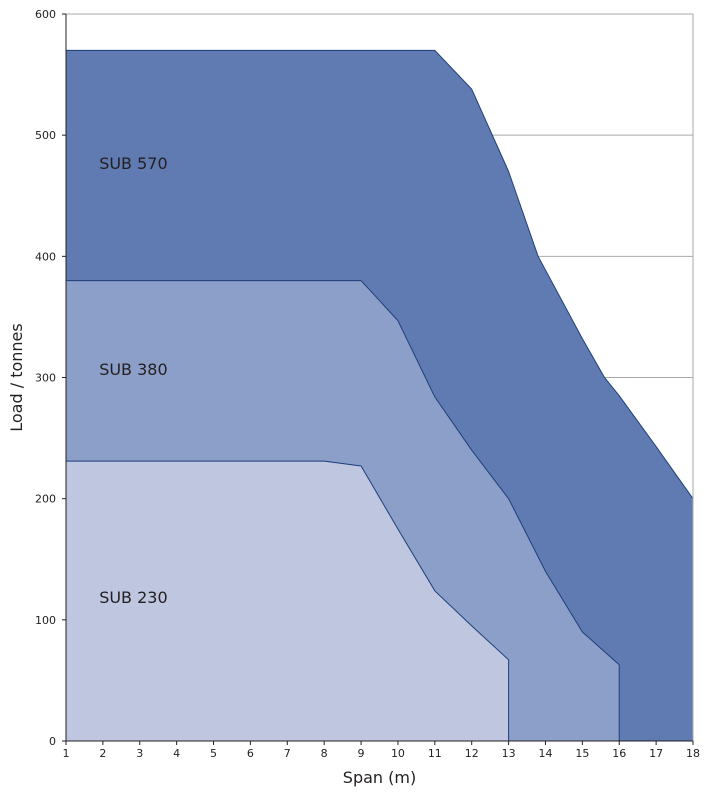  What do you see at coordinates (45, 135) in the screenshot?
I see `y-tick-label-500: 500` at bounding box center [45, 135].